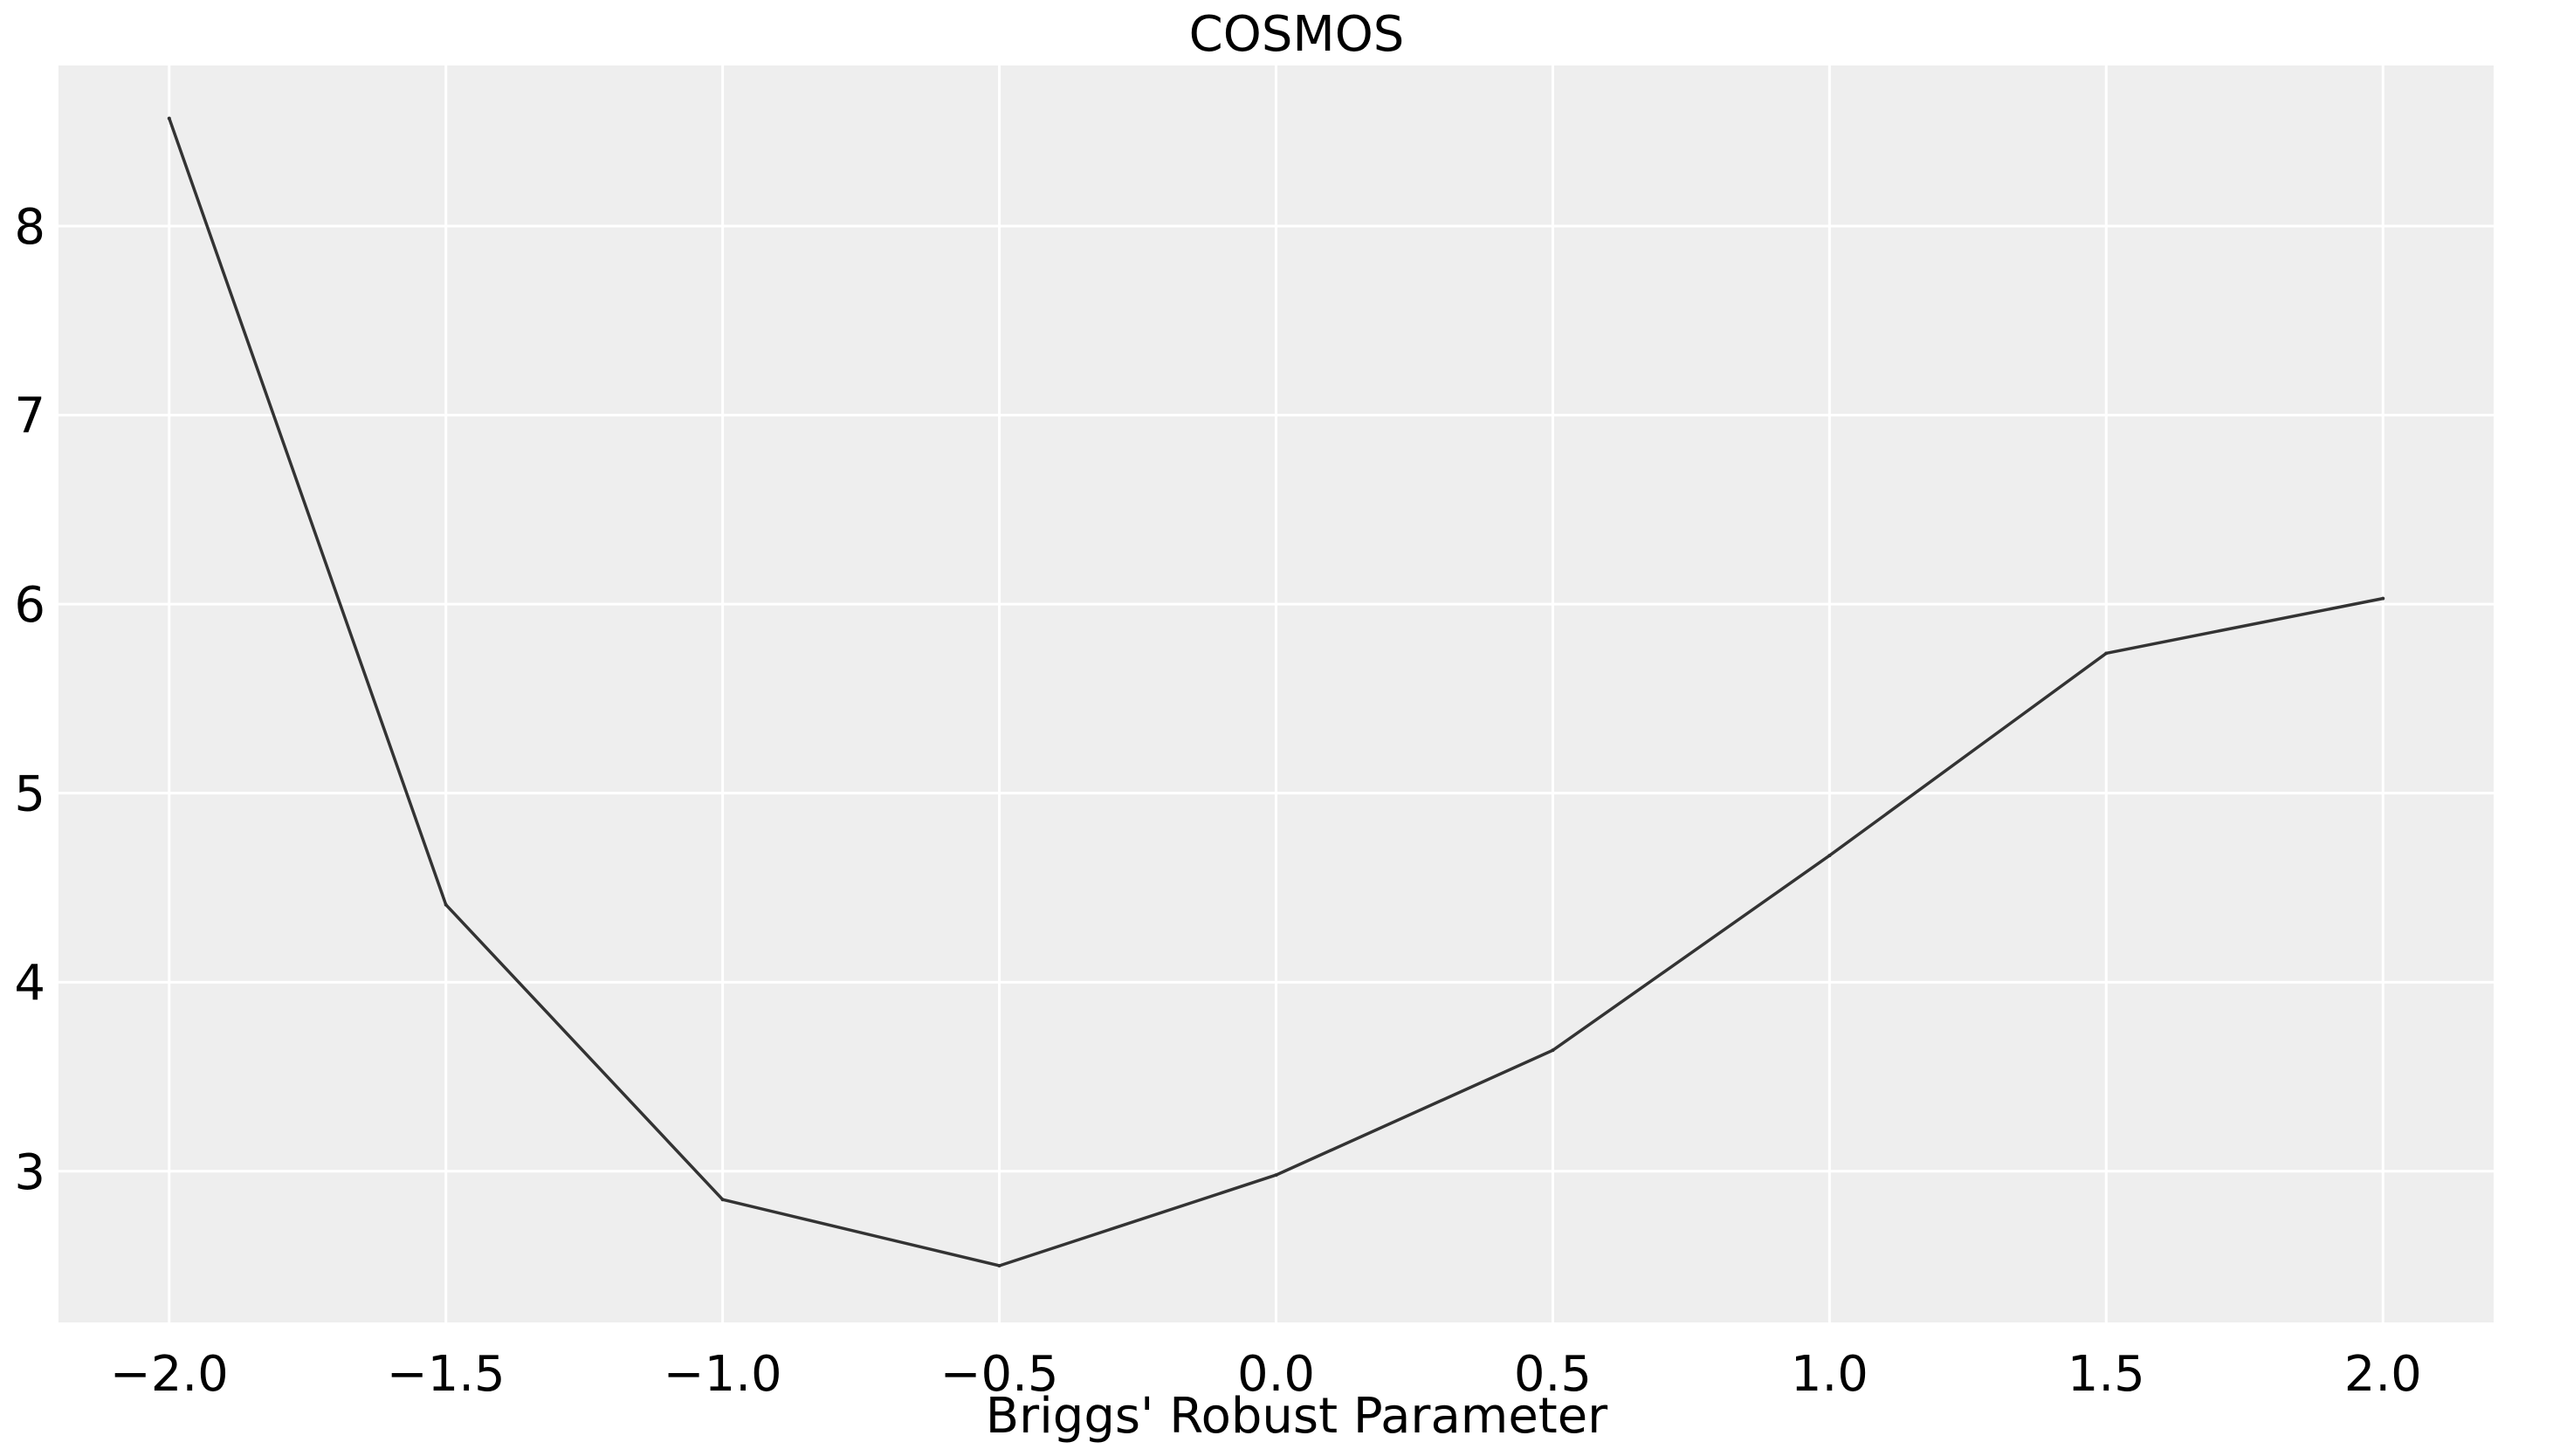 The image size is (2560, 1456). What do you see at coordinates (1276, 1374) in the screenshot?
I see `x-tick-label: 0.0` at bounding box center [1276, 1374].